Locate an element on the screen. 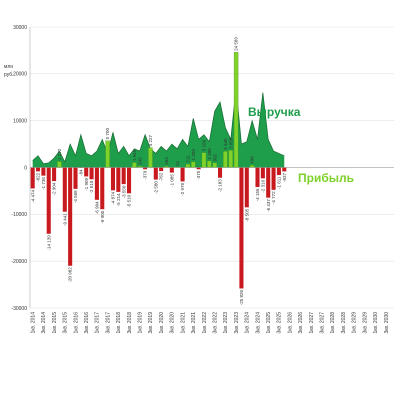 This screenshot has height=405, width=400. value-label: -2 978 is located at coordinates (182, 188).